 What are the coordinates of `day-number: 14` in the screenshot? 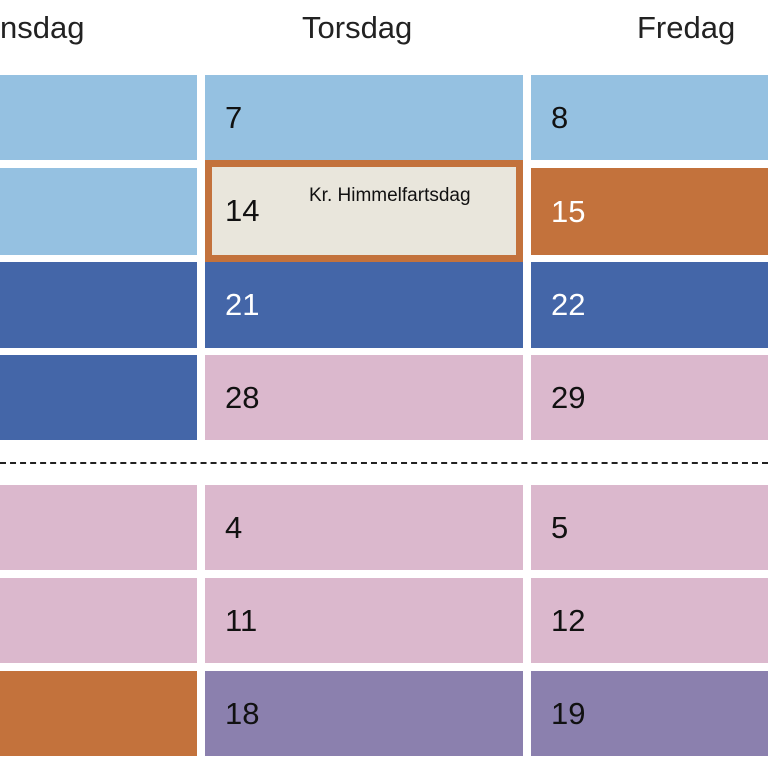 It's located at (242, 210).